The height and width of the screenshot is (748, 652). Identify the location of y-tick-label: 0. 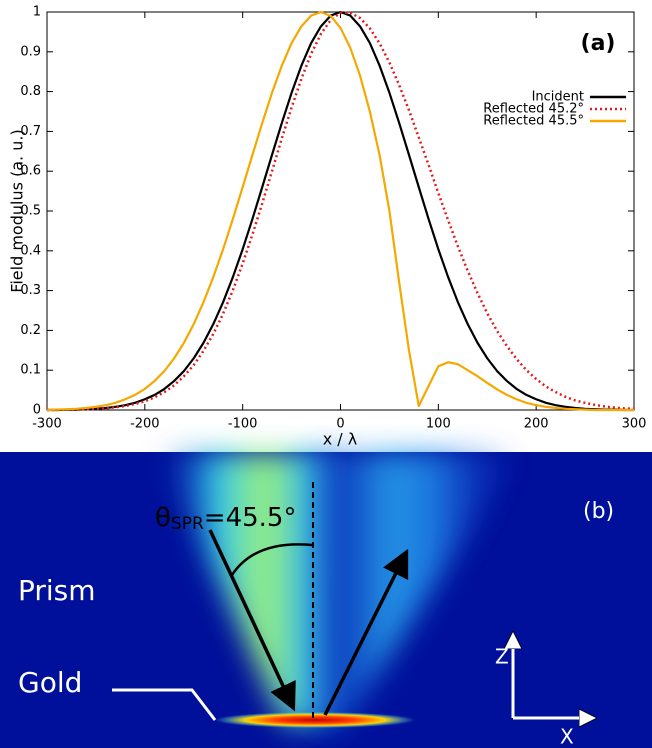
(37, 410).